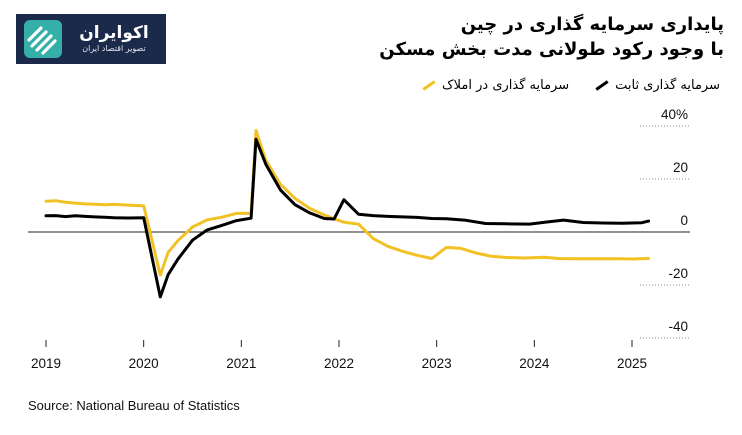 This screenshot has width=742, height=435. I want to click on y-tick-label: -20, so click(678, 273).